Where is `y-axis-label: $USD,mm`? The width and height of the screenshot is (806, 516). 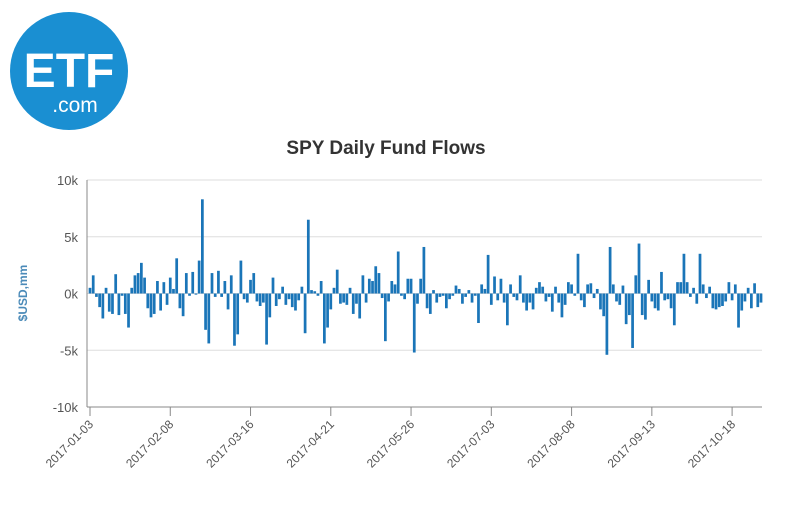
y-axis-label: $USD,mm is located at coordinates (23, 293).